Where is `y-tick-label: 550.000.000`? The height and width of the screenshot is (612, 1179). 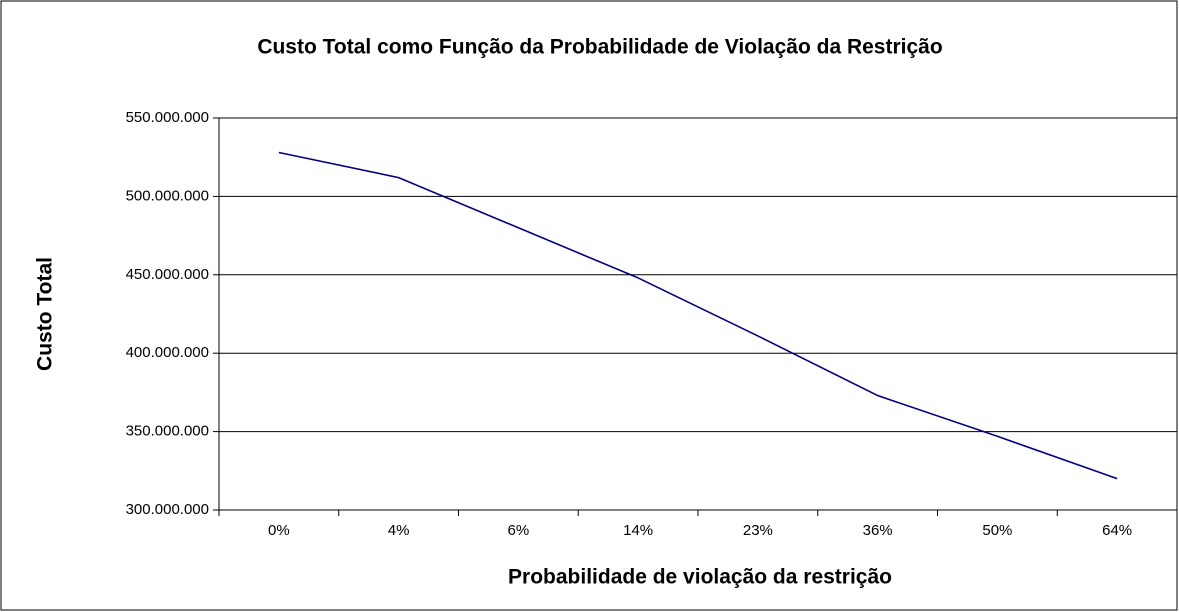 y-tick-label: 550.000.000 is located at coordinates (167, 117).